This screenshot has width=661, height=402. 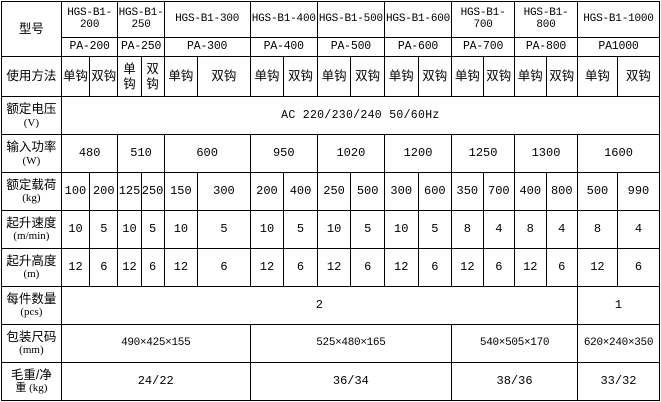 I want to click on model-cell: HGS-B1-500, so click(x=350, y=19).